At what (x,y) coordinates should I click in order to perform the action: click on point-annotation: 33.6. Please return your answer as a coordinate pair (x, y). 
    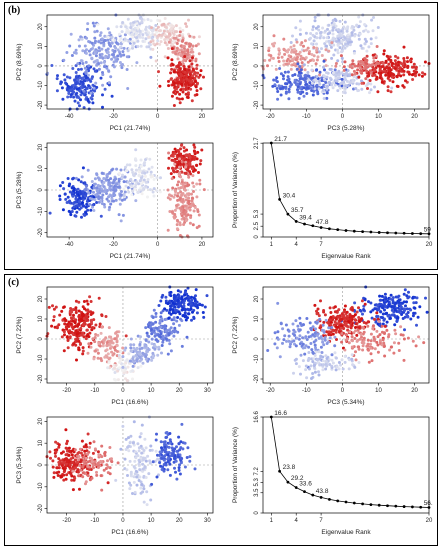
    Looking at the image, I should click on (305, 484).